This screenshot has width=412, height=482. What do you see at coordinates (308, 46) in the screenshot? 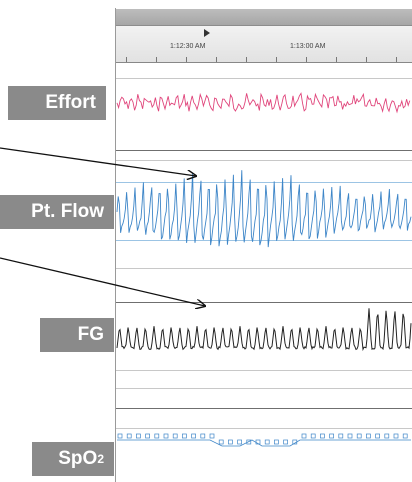
I see `time-label-2: 1:13:00 AM` at bounding box center [308, 46].